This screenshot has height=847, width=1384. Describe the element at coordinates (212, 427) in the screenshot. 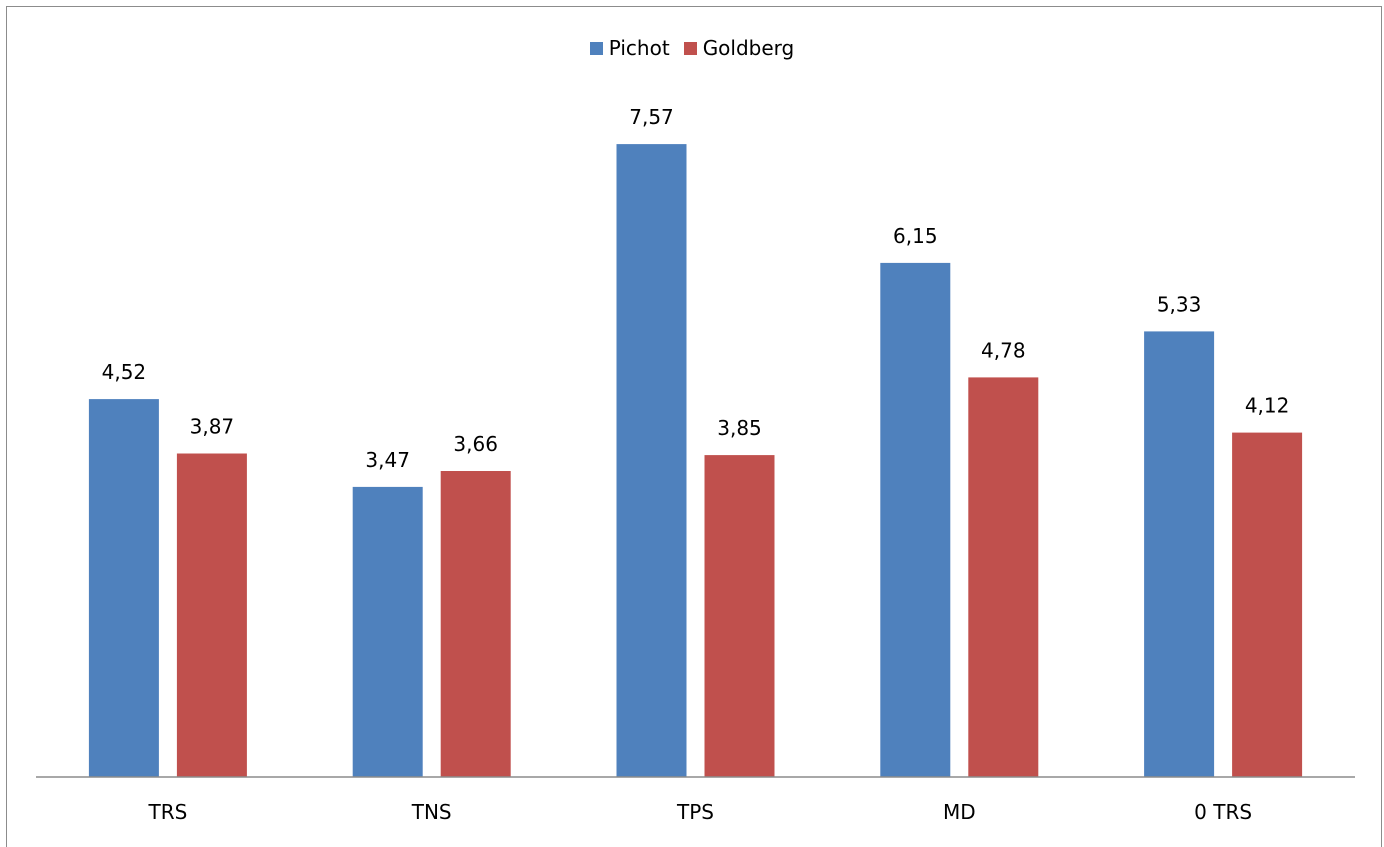

I see `data-label-goldberg-trs: 3,87` at that location.